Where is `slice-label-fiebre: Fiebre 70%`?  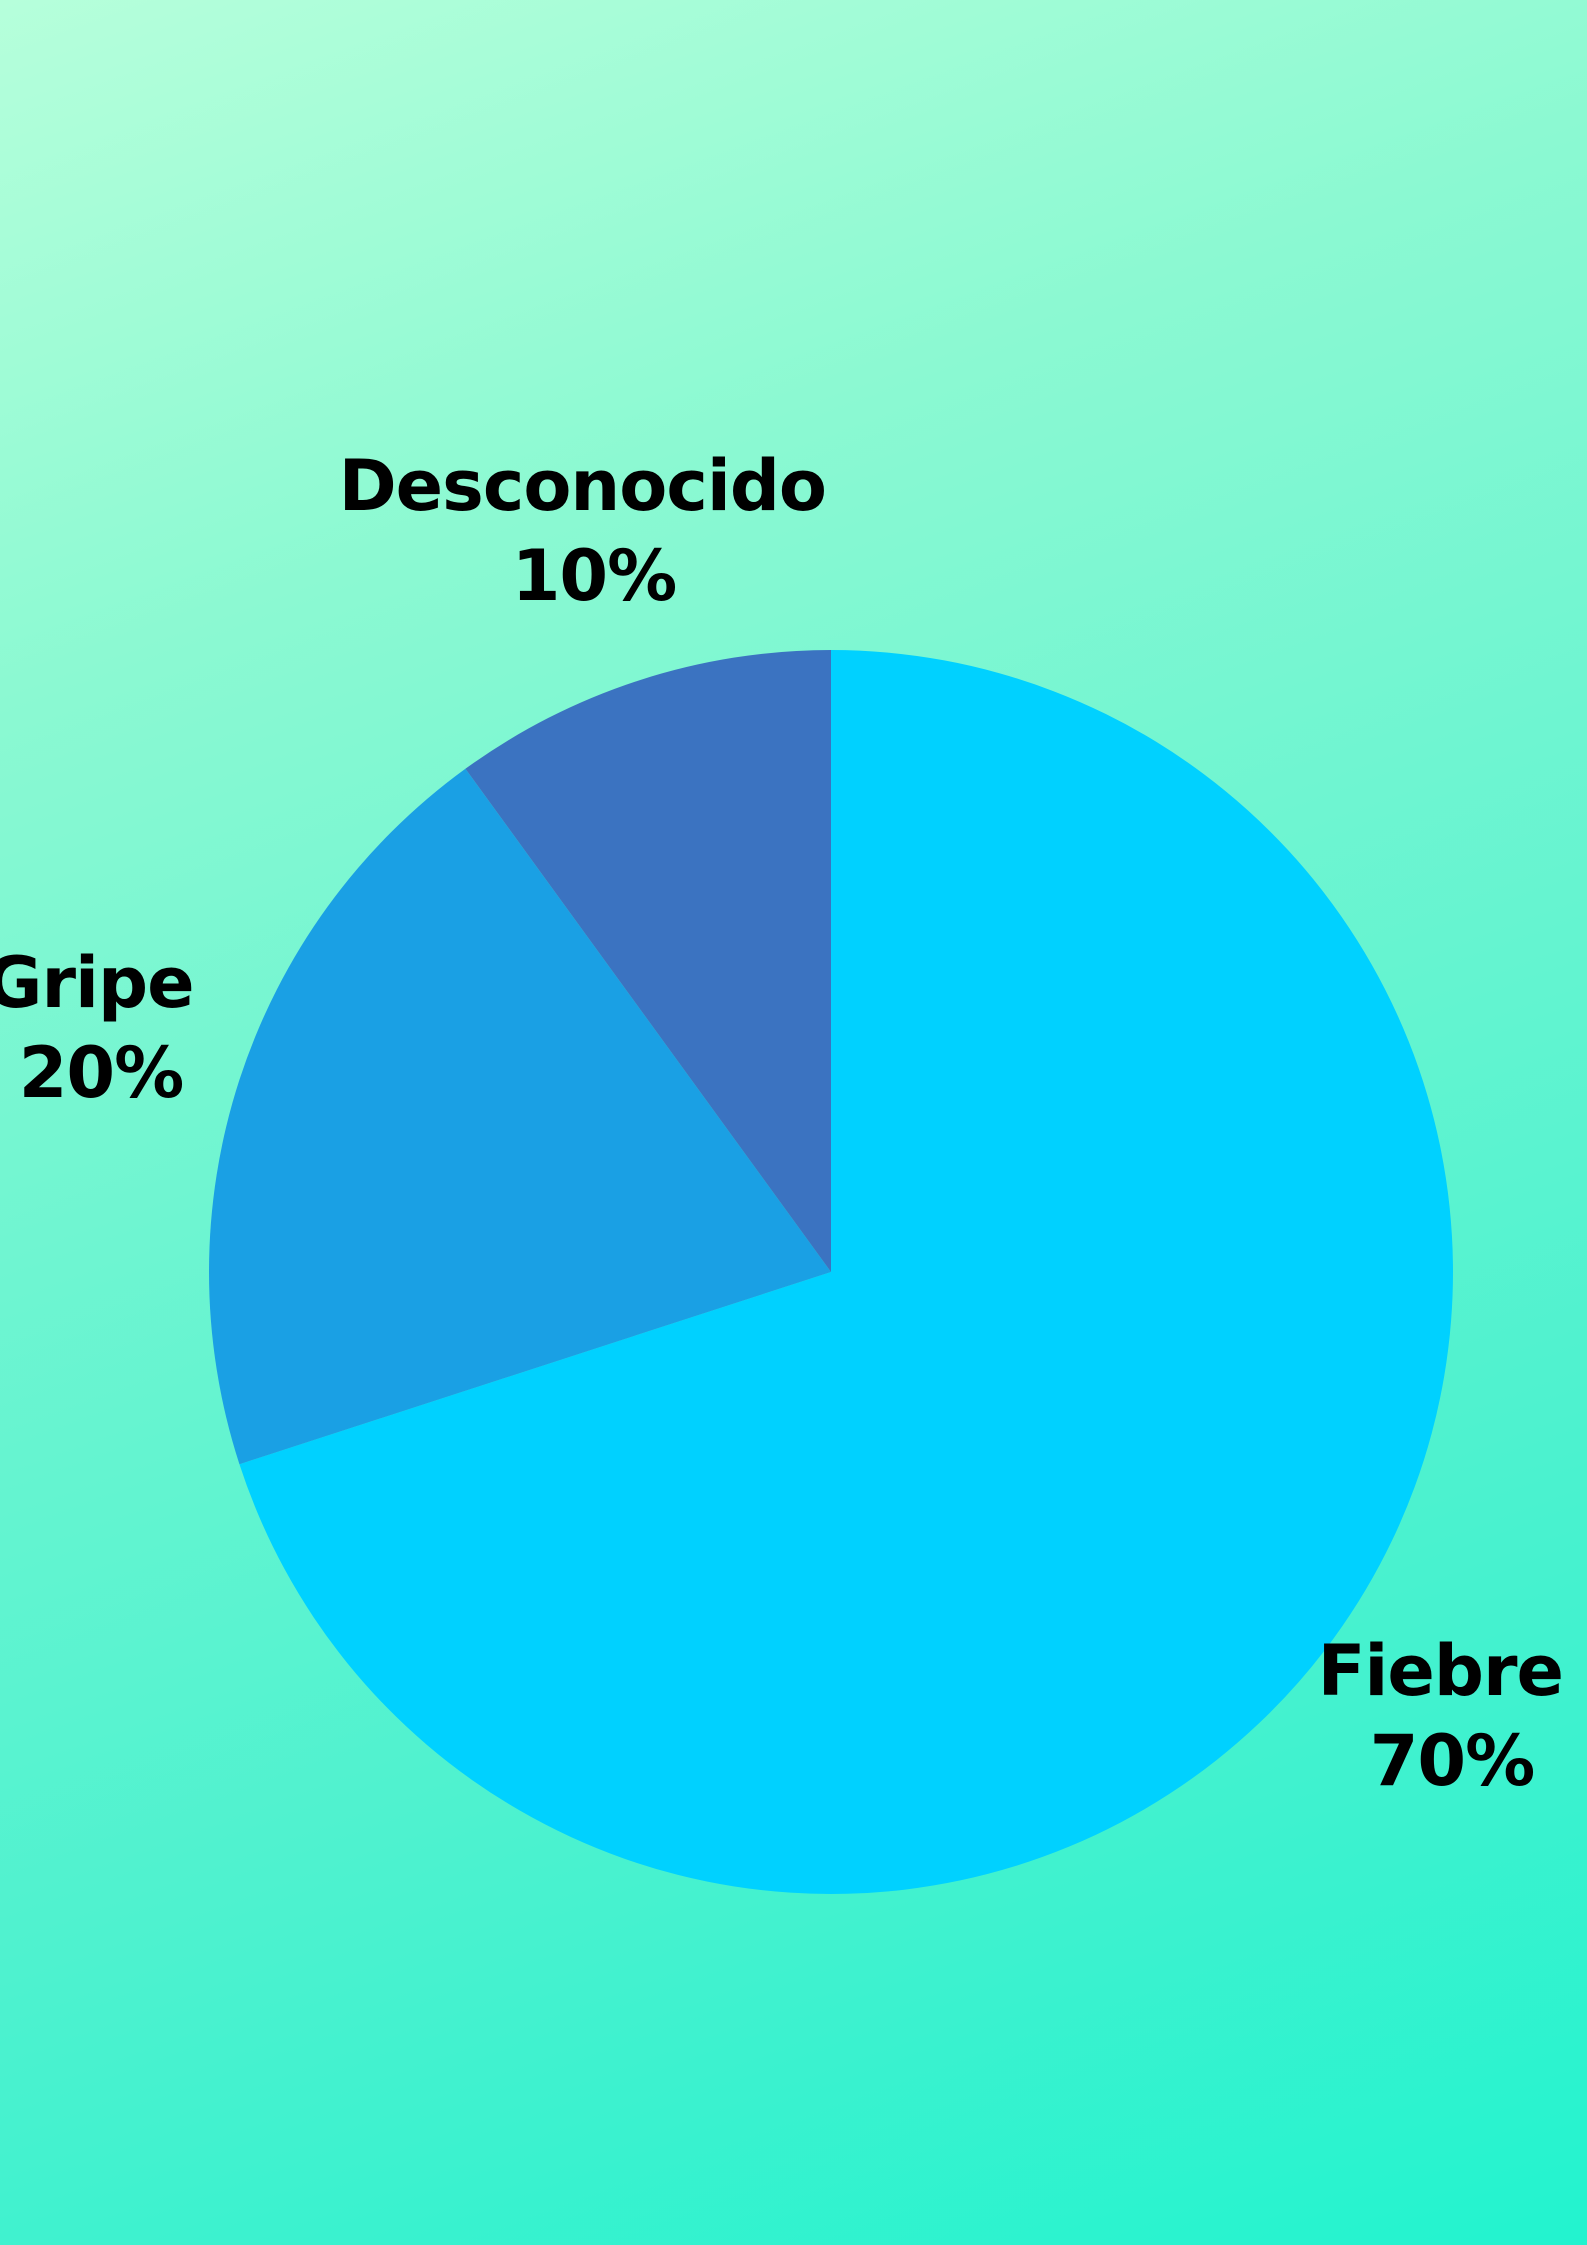
slice-label-fiebre: Fiebre 70% is located at coordinates (1452, 1716).